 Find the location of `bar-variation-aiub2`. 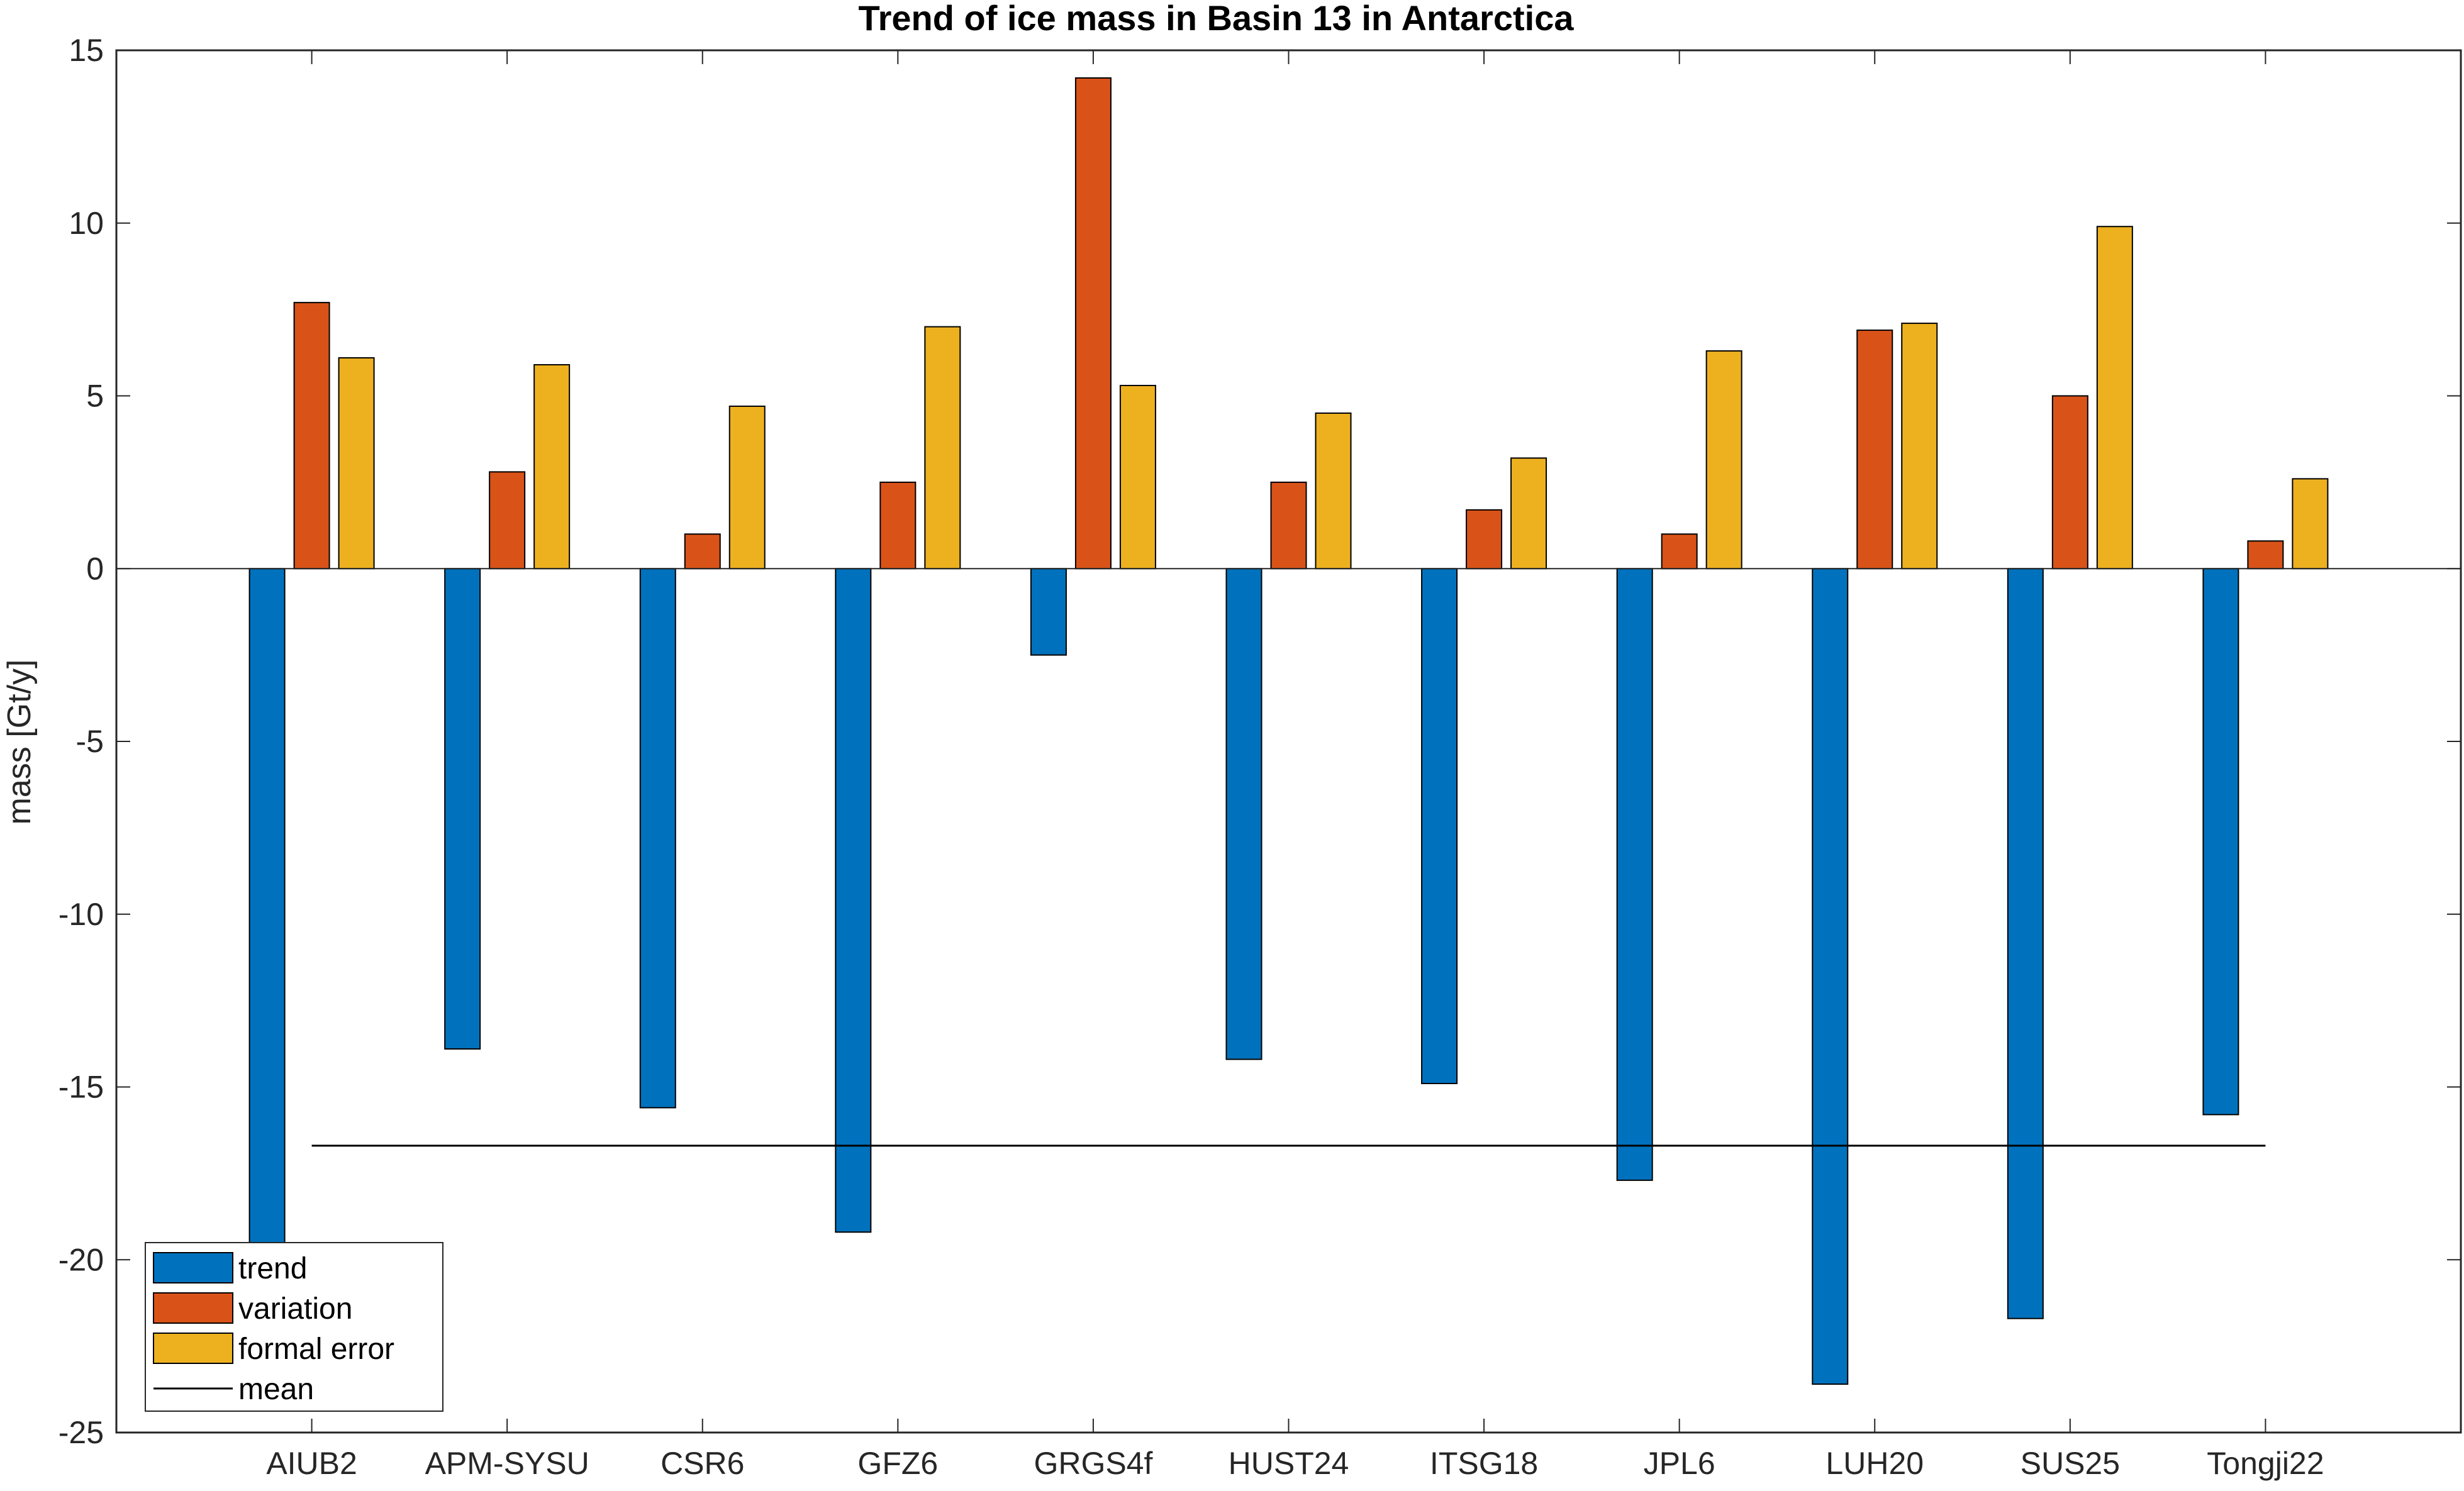

bar-variation-aiub2 is located at coordinates (312, 436).